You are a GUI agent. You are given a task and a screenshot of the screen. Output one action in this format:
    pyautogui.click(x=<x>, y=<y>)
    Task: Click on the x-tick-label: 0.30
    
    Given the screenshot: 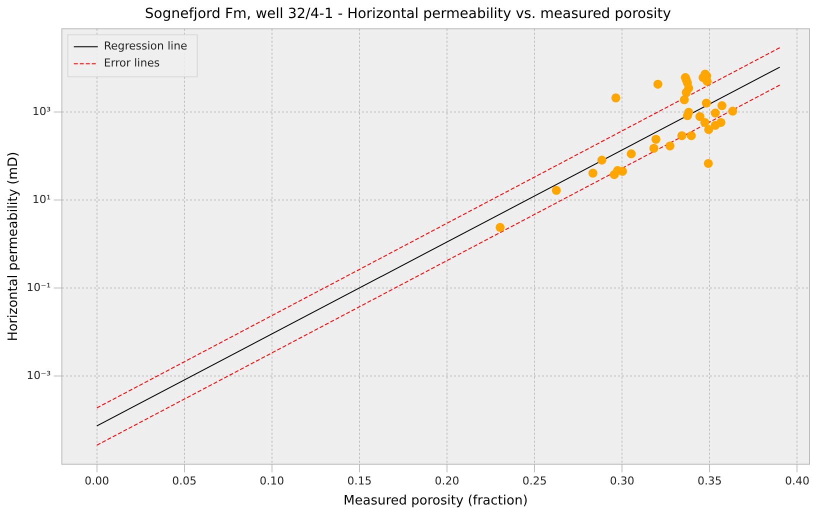 What is the action you would take?
    pyautogui.click(x=622, y=481)
    